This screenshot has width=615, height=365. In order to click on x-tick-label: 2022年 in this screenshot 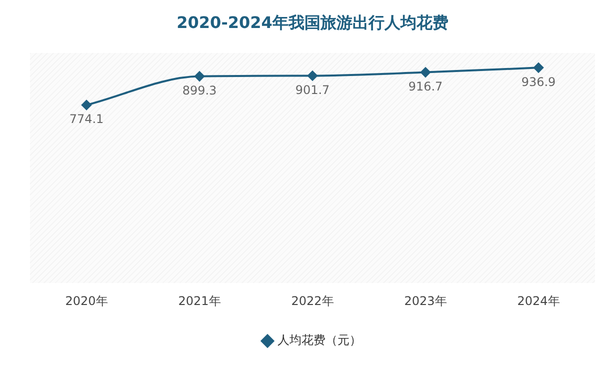, I will do `click(312, 301)`.